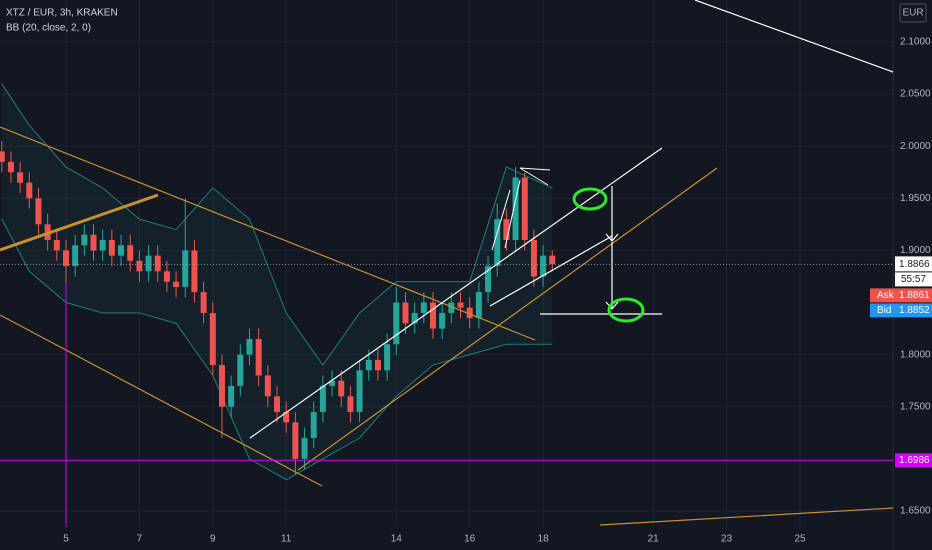 This screenshot has height=550, width=932. Describe the element at coordinates (654, 539) in the screenshot. I see `x-tick-label: 21` at that location.